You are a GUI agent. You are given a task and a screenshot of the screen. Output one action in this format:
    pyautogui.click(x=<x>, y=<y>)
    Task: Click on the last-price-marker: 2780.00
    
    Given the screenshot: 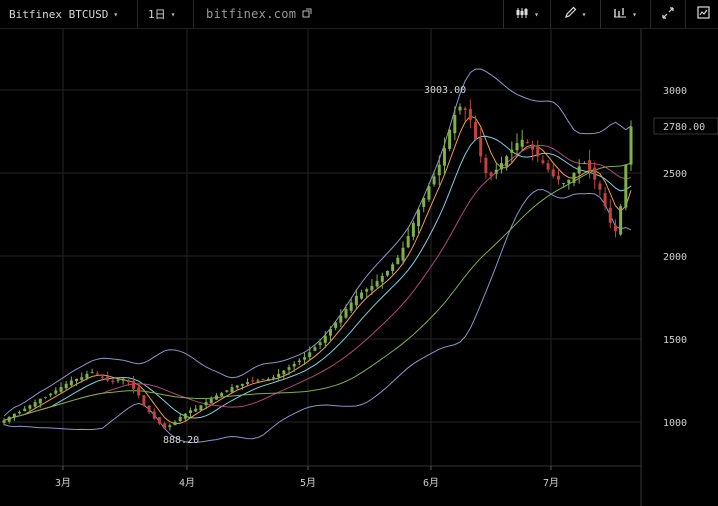 What is the action you would take?
    pyautogui.click(x=685, y=126)
    